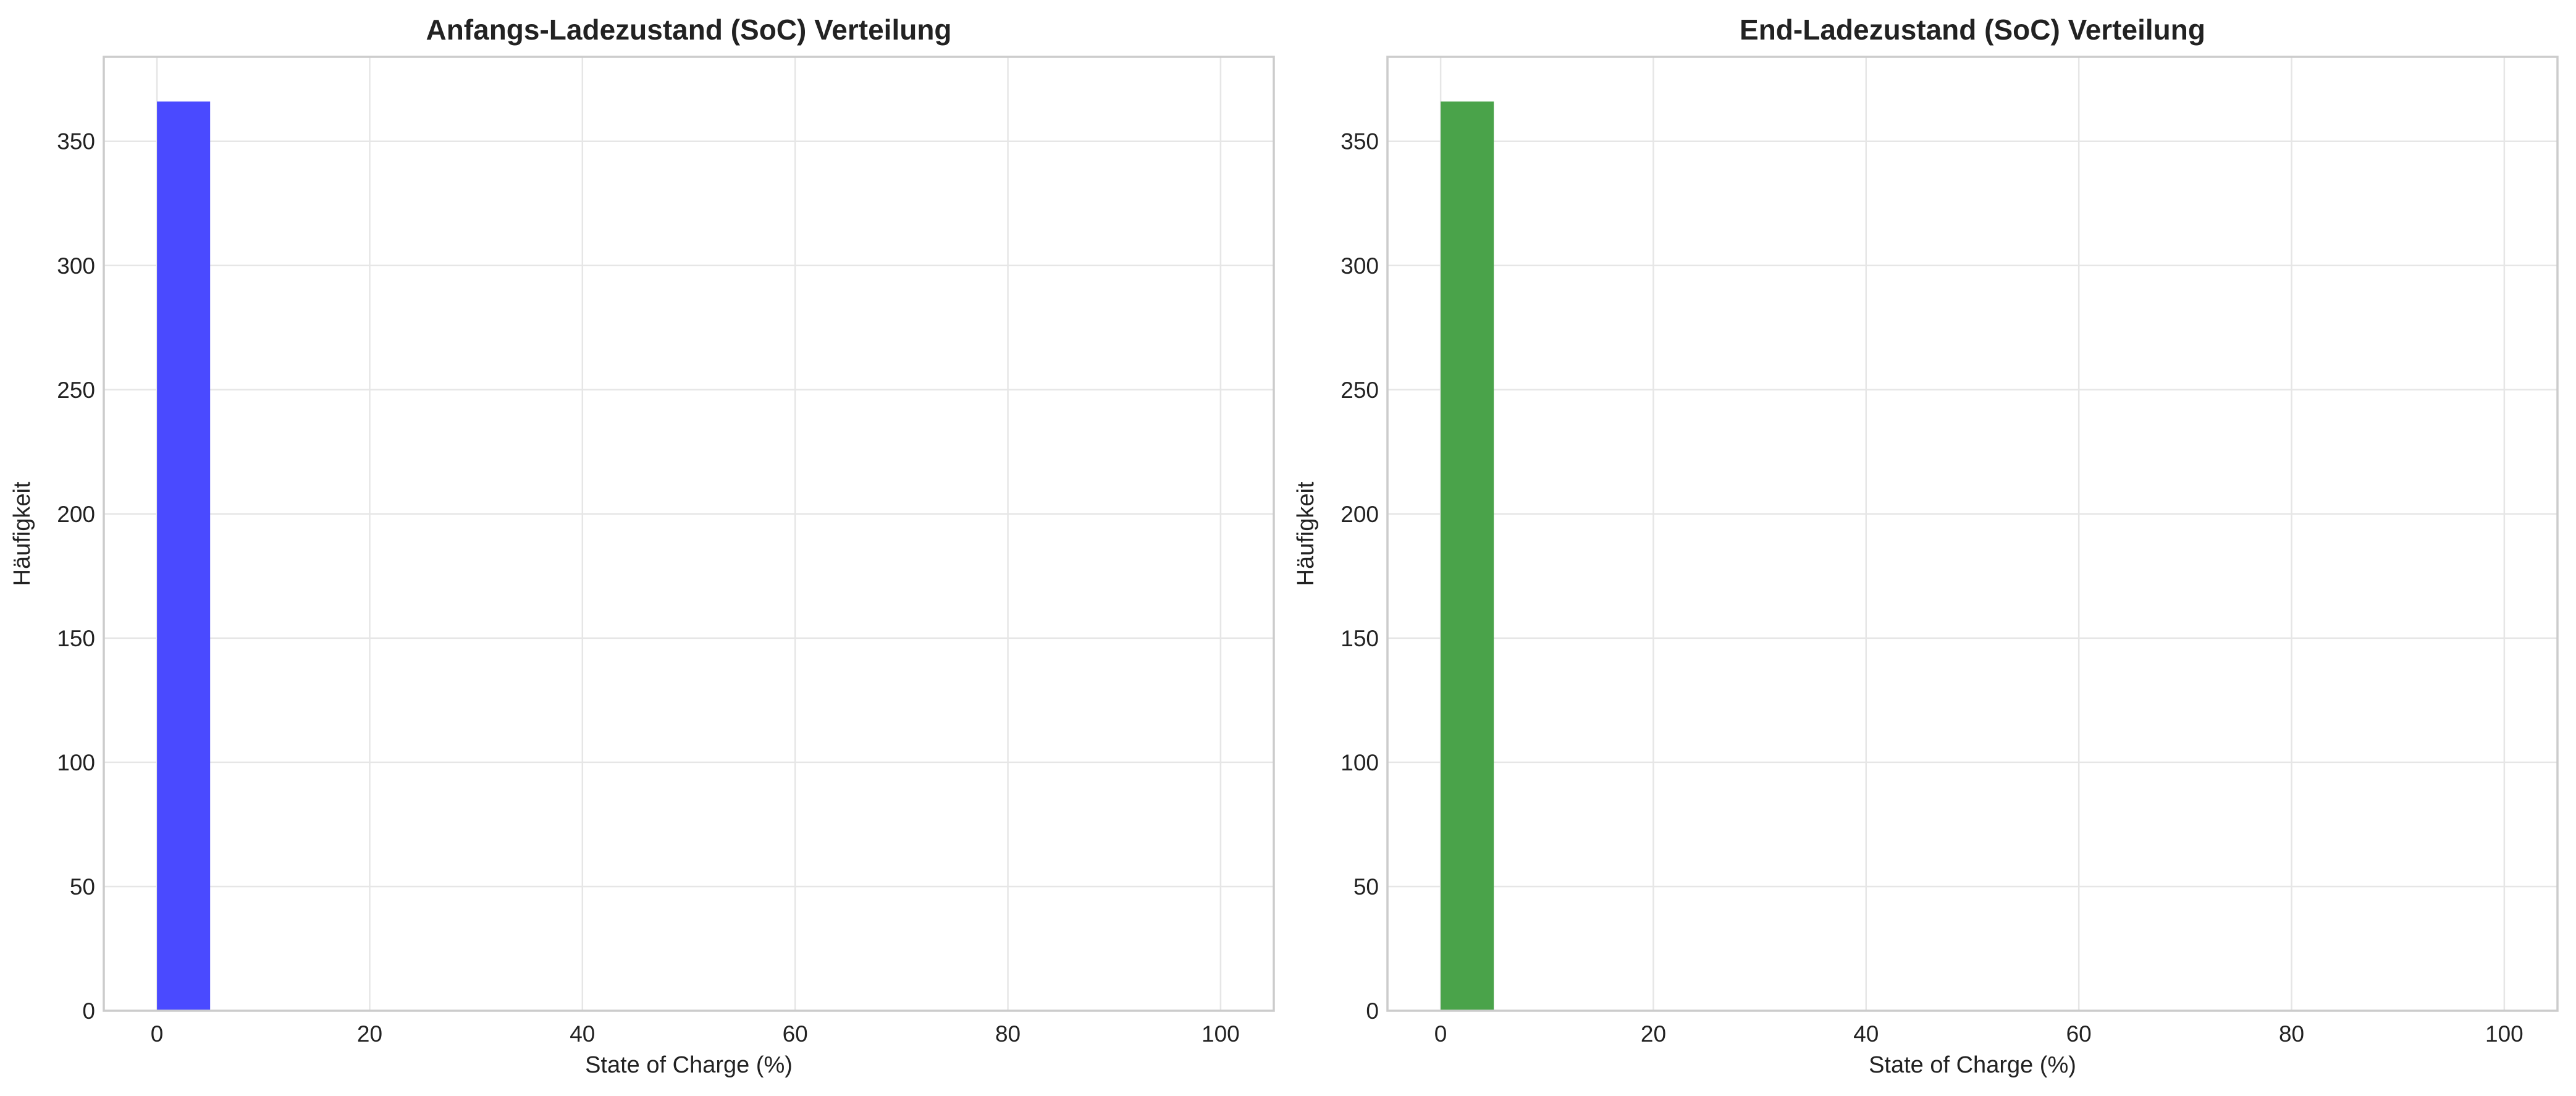  I want to click on chart-title: End-Ladezustand (SoC) Verteilung, so click(1972, 30).